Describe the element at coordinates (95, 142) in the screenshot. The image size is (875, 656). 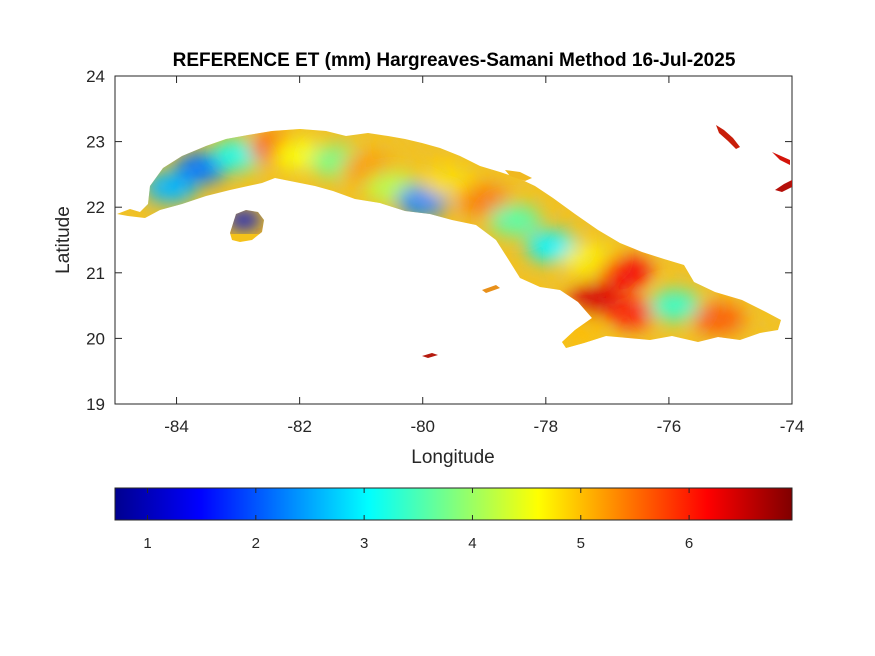
I see `y-tick-label: 23` at that location.